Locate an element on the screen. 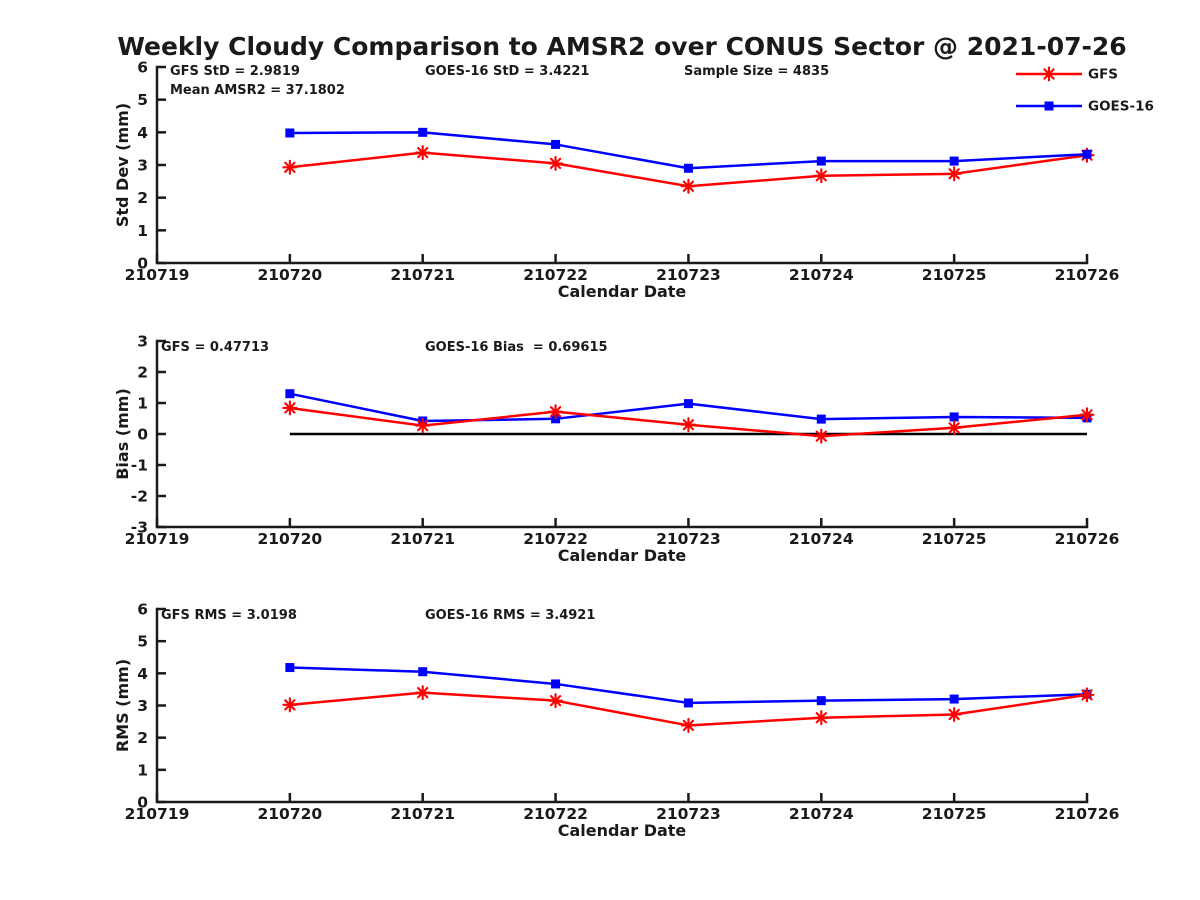 The height and width of the screenshot is (900, 1200). y-tick-label: -1 is located at coordinates (139, 466).